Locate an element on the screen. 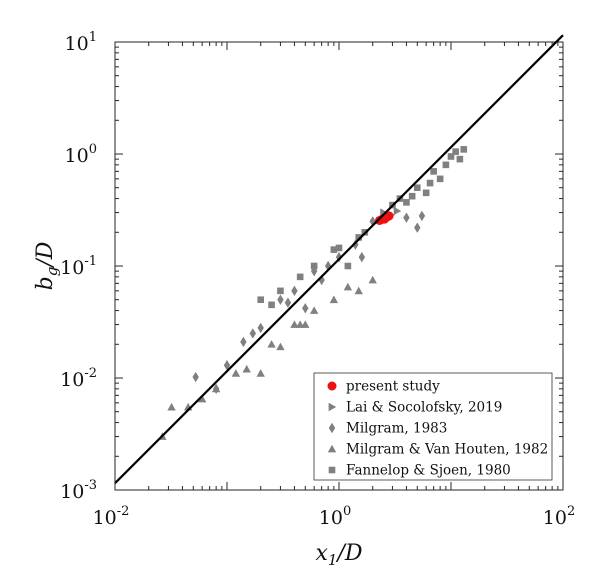  legend-label: present study is located at coordinates (393, 387).